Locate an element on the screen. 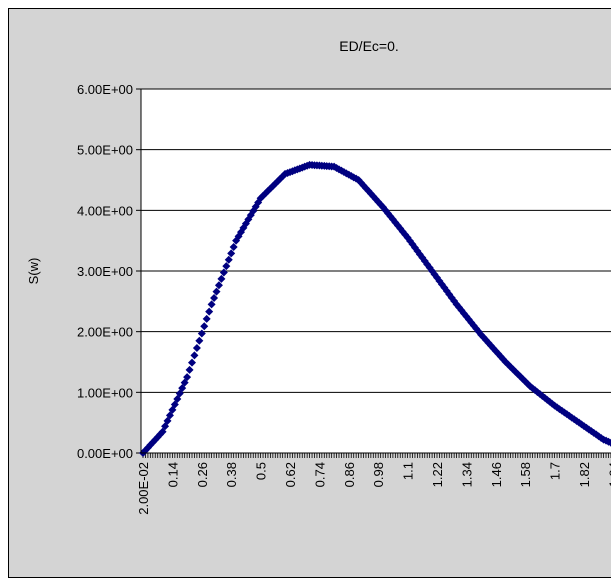 The width and height of the screenshot is (611, 578). y-tick-label: 0.00E+00 is located at coordinates (105, 453).